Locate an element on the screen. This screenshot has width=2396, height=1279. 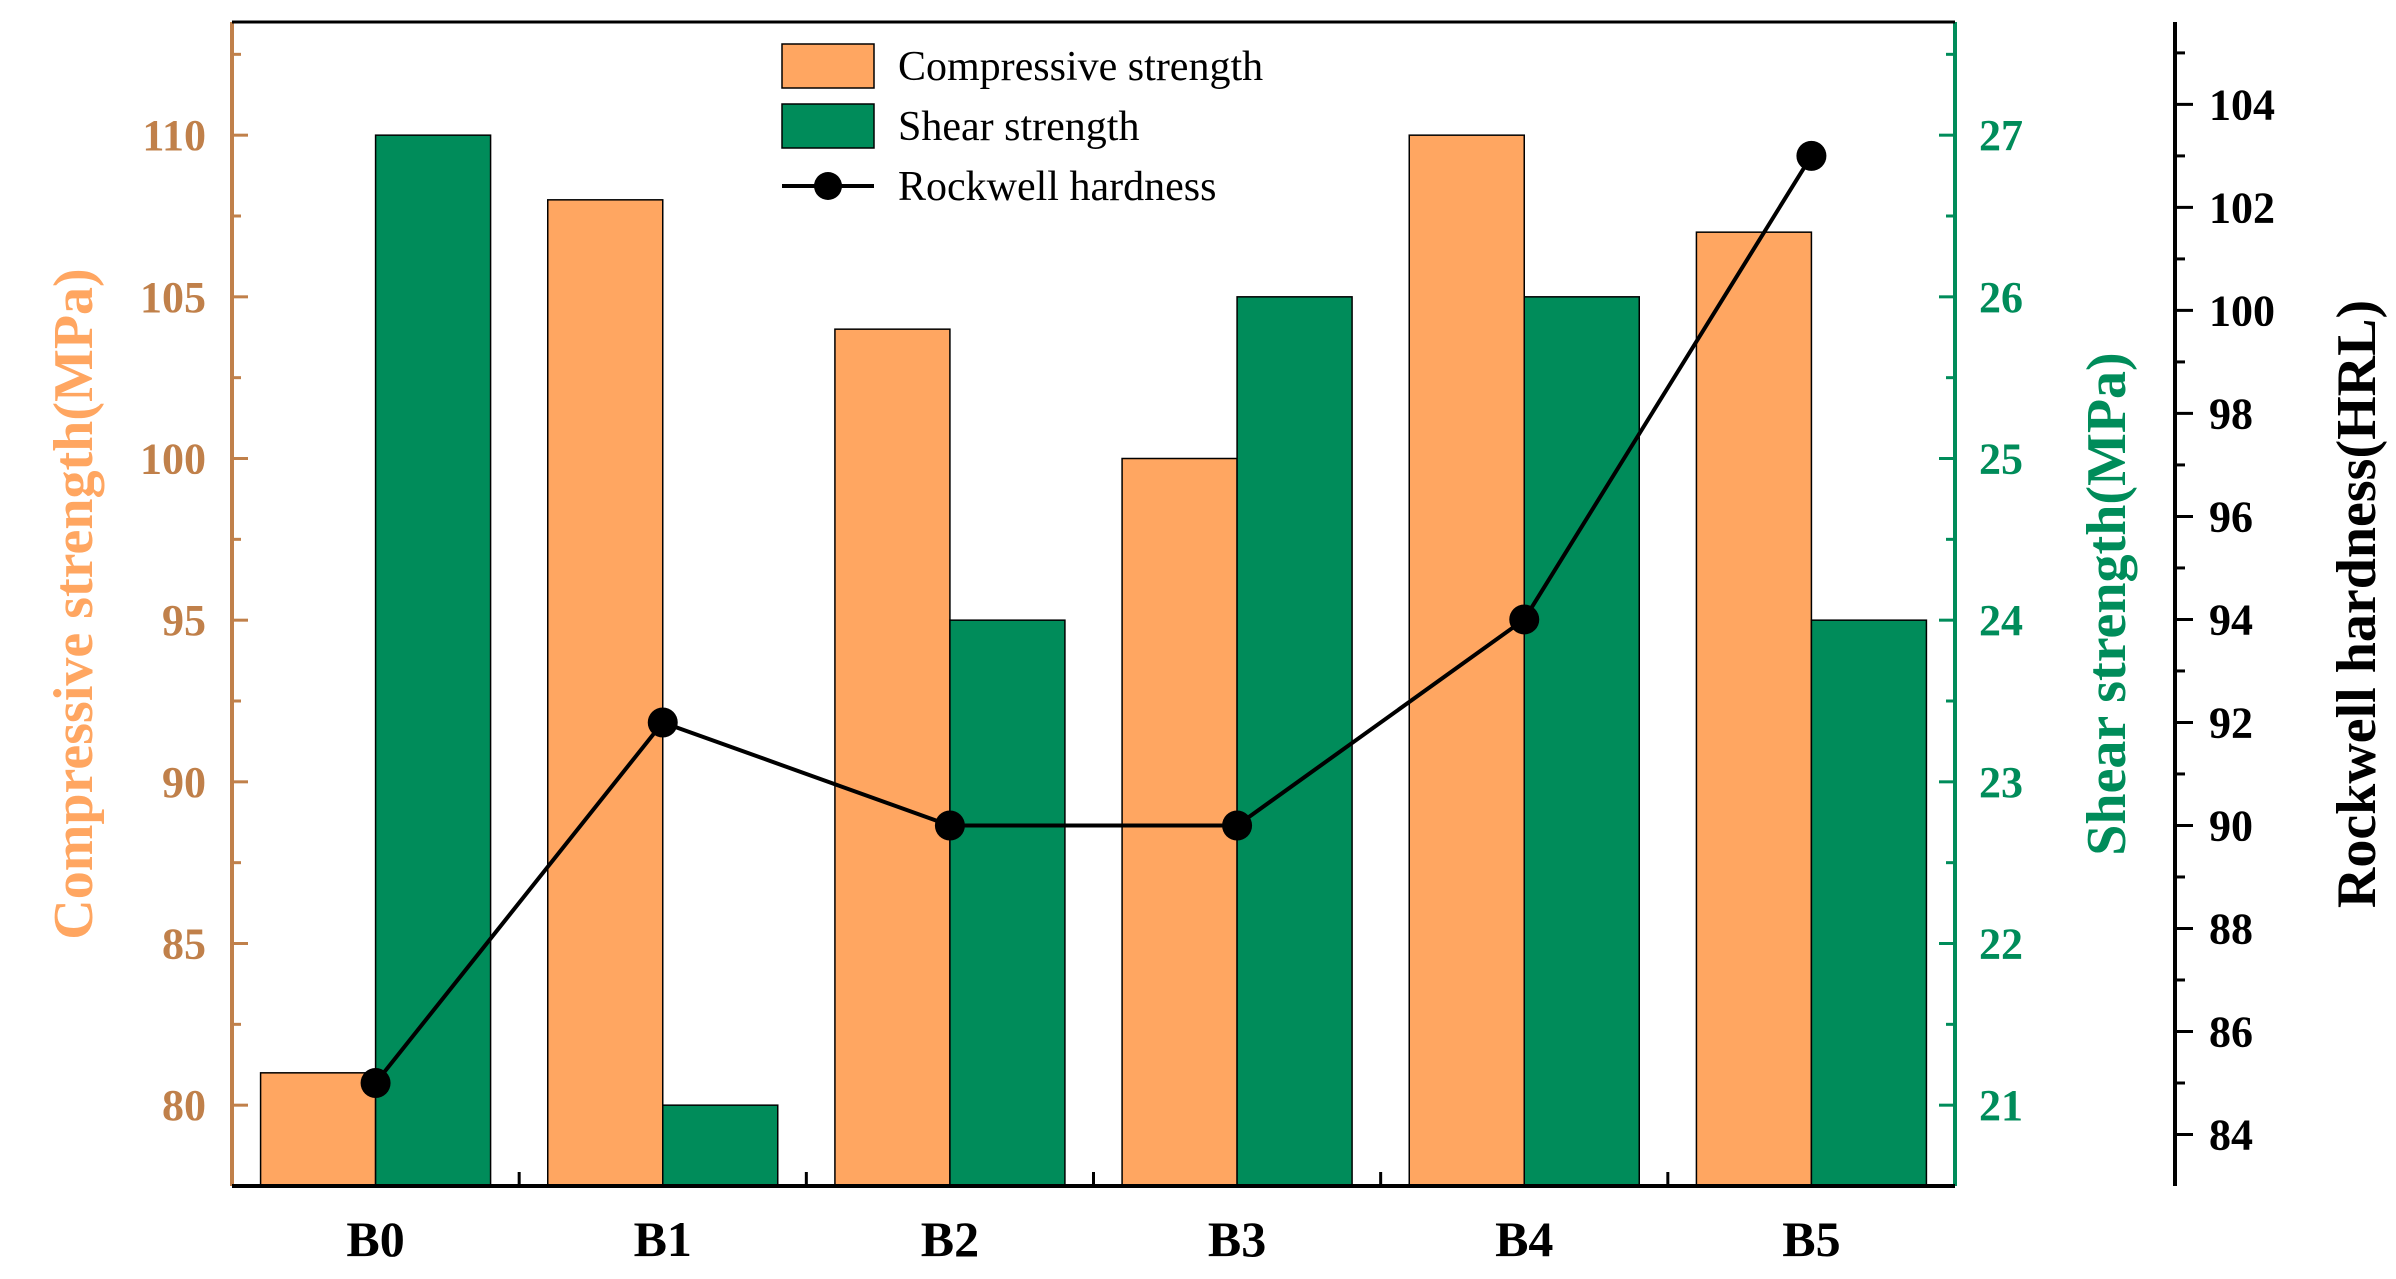
left-axis-title: Compressive strength(MPa) is located at coordinates (74, 603).